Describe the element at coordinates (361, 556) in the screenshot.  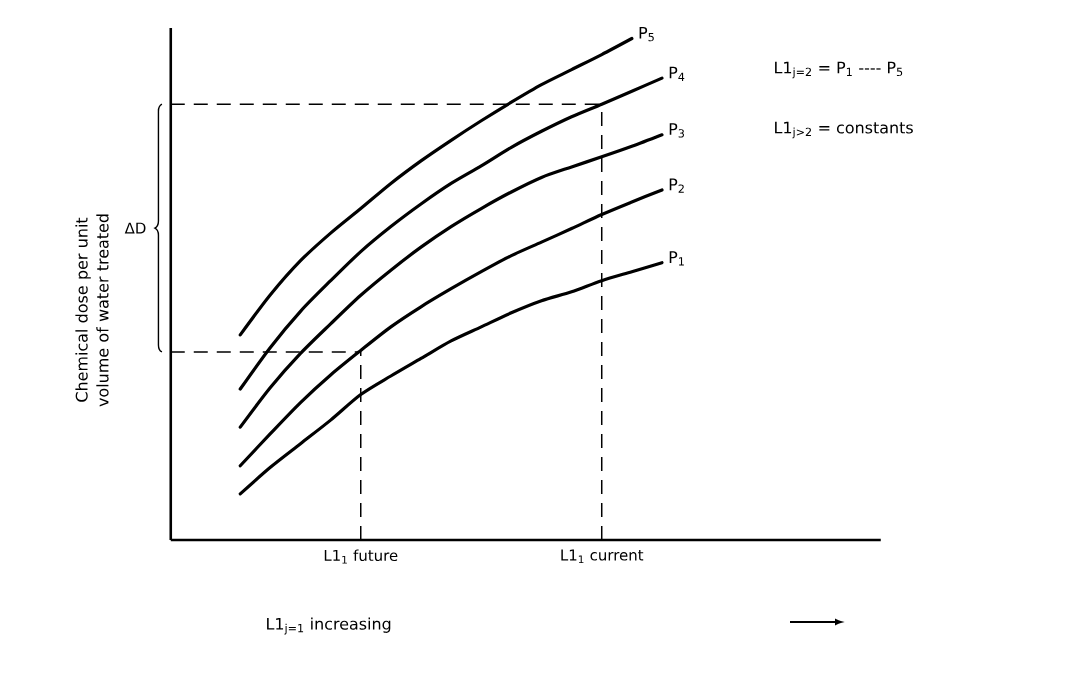
I see `x-tick-label: L1$_{1}$ future` at that location.